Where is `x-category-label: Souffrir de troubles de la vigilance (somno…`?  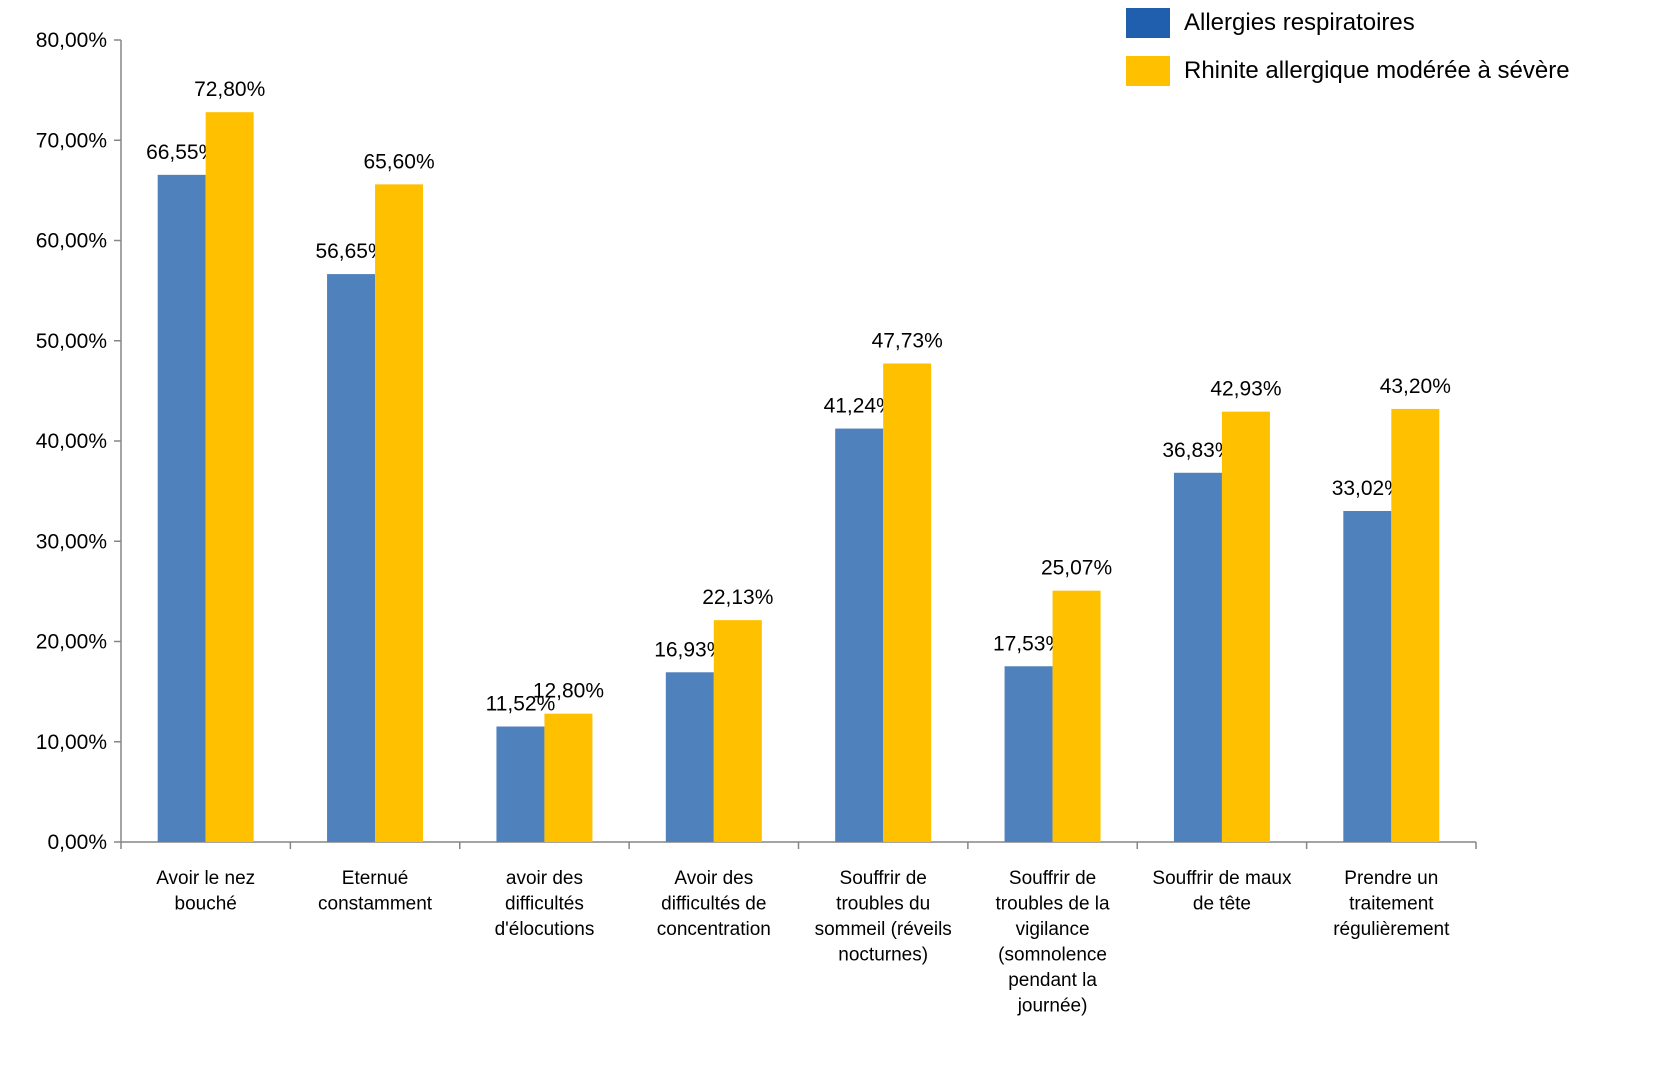
x-category-label: Souffrir de troubles de la vigilance (somno… is located at coordinates (1053, 942).